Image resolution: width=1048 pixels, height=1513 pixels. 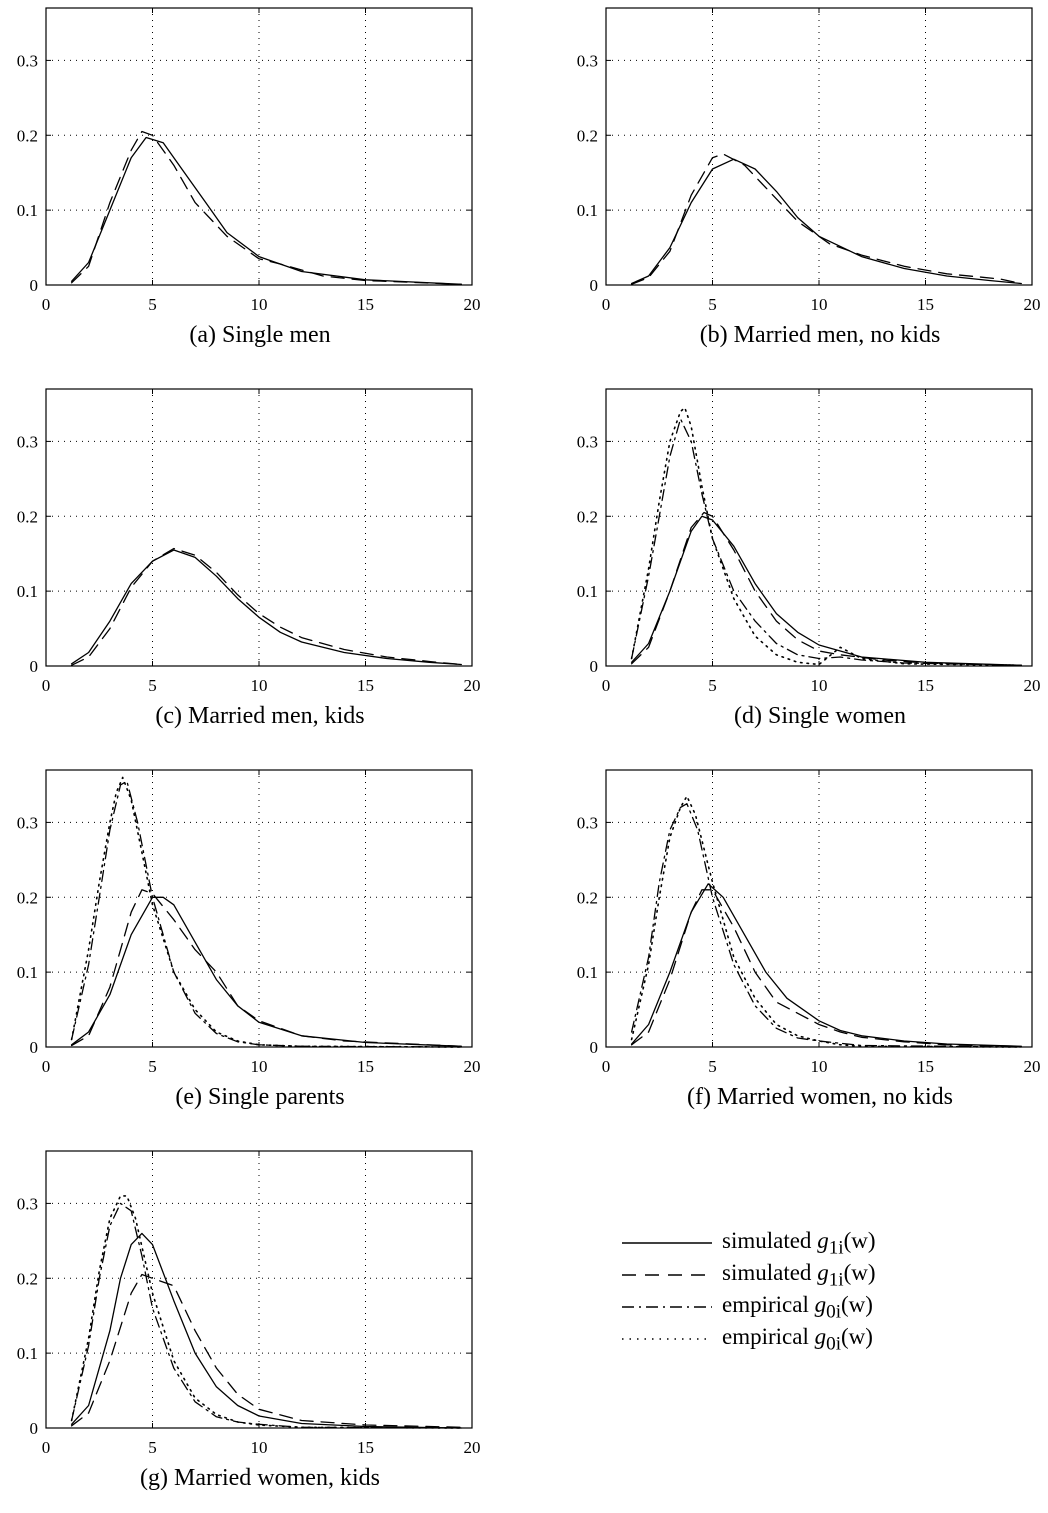 I want to click on chart-panel-e: 0 5 10 15 20 0 0.1 0.2 0.3 (e) Single parents, so click(x=260, y=947).